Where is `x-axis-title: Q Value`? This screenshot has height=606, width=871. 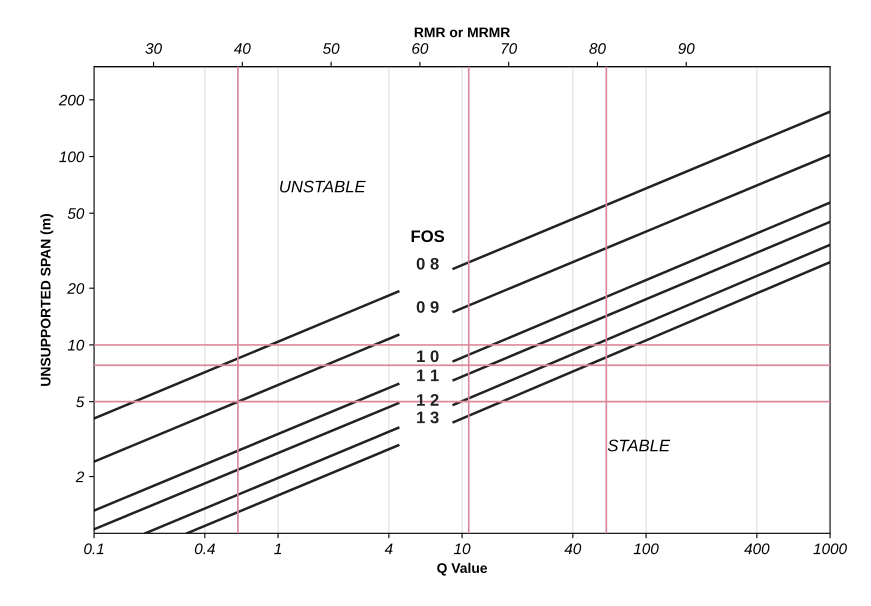 x-axis-title: Q Value is located at coordinates (462, 569).